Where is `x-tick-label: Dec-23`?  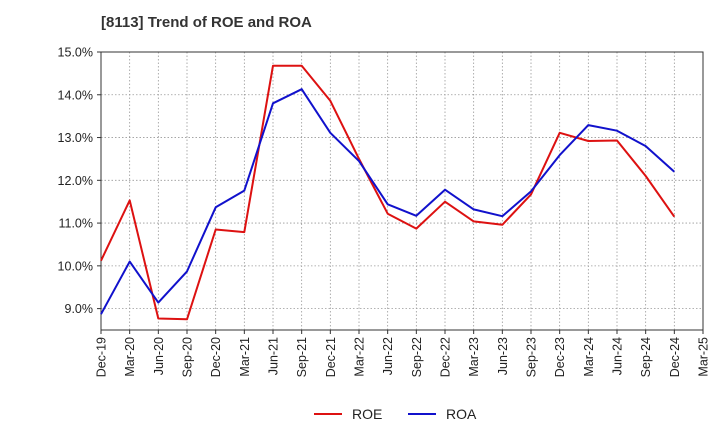 x-tick-label: Dec-23 is located at coordinates (560, 357).